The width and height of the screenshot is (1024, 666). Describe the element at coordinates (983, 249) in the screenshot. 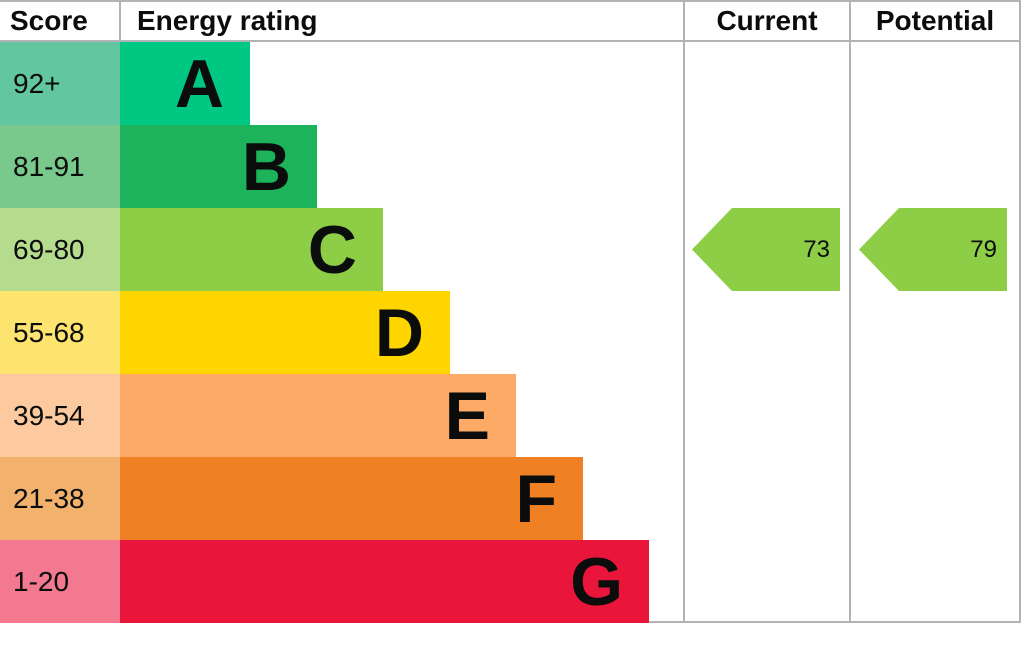

I see `potential-rating-value: 79` at that location.